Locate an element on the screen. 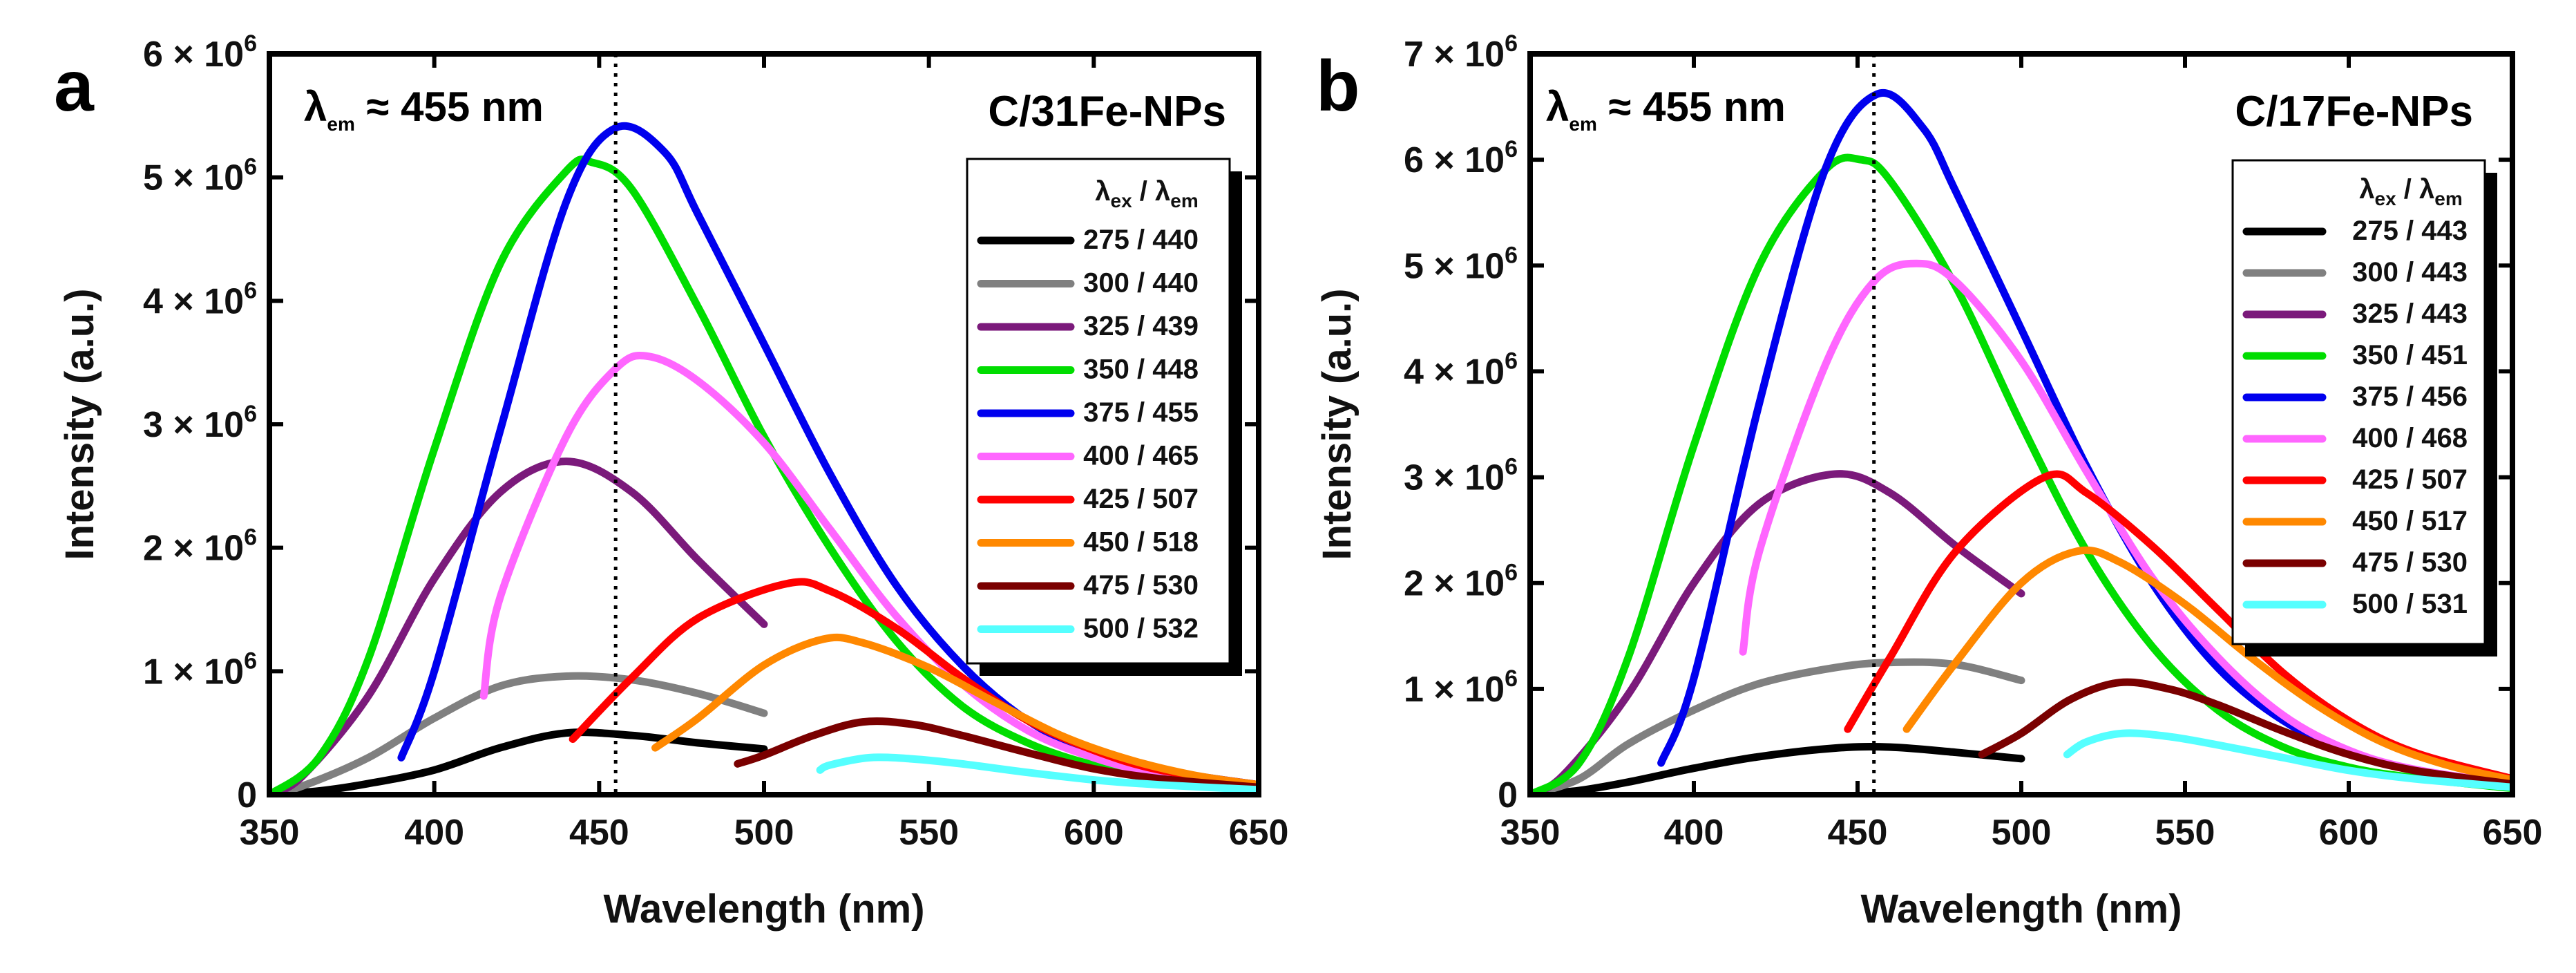  sample-label: C/17Fe-NPs is located at coordinates (2354, 111).